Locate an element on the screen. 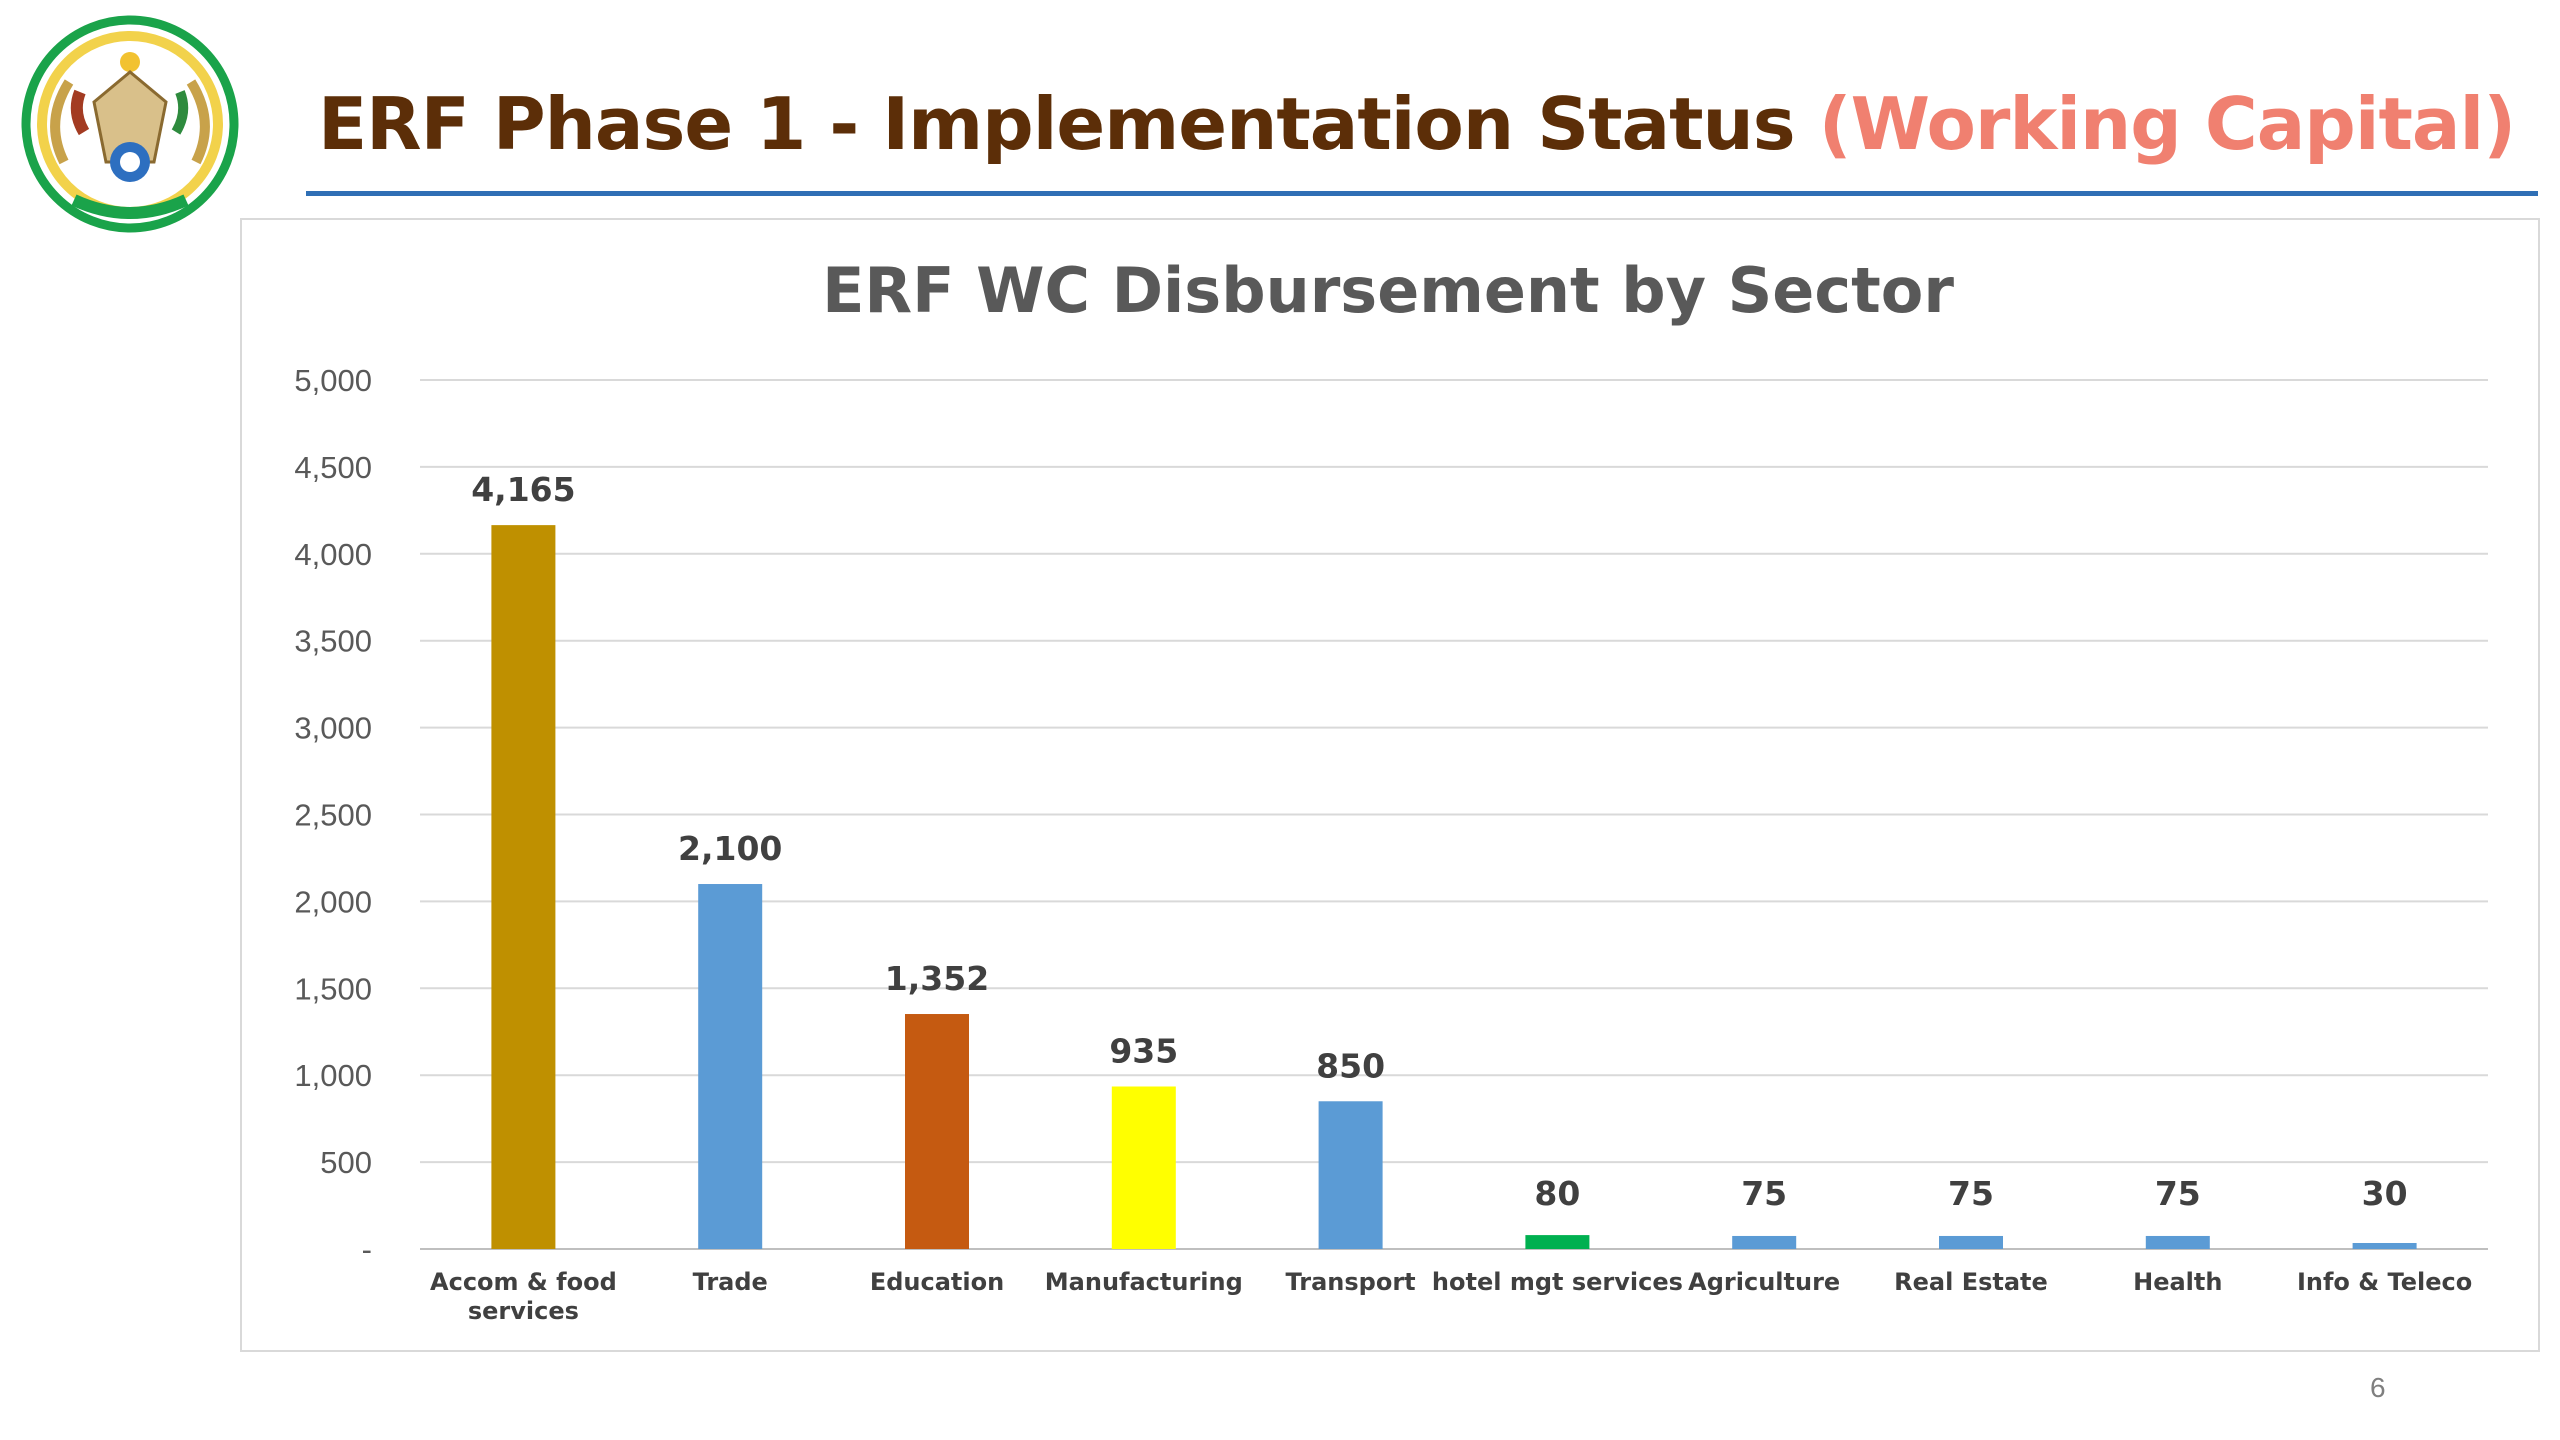 The width and height of the screenshot is (2560, 1440). title-underline is located at coordinates (1422, 193).